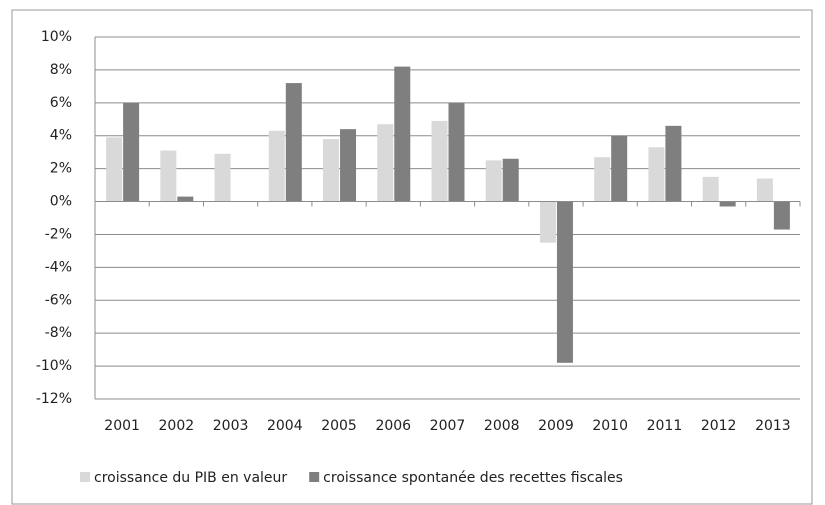 The height and width of the screenshot is (505, 825). What do you see at coordinates (285, 426) in the screenshot?
I see `x-tick-label: 2004` at bounding box center [285, 426].